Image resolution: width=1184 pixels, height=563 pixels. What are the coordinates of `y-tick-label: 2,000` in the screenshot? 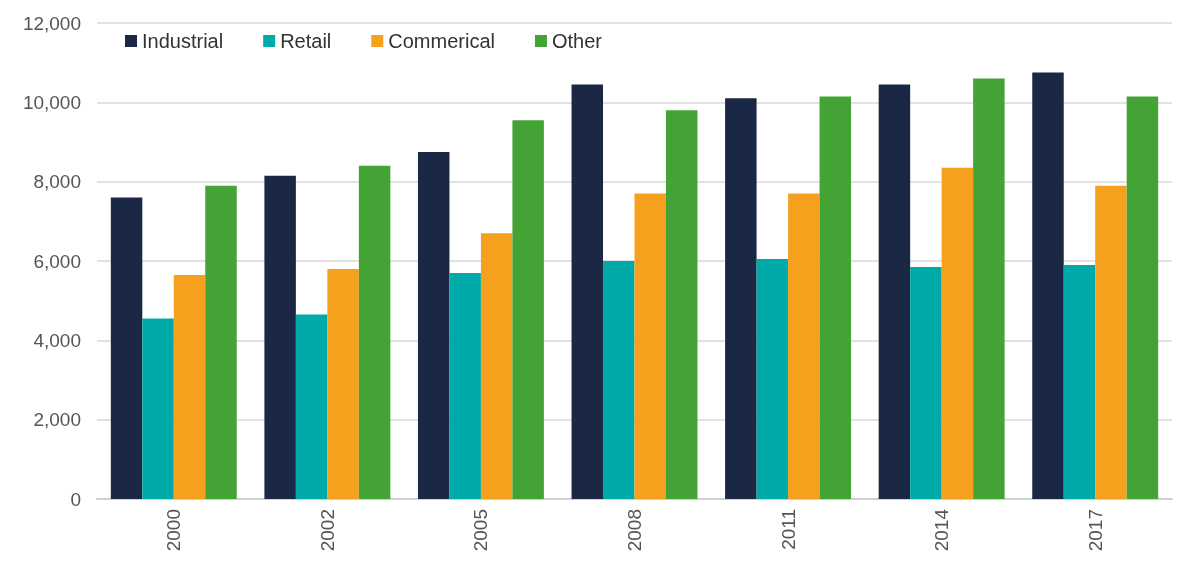 It's located at (57, 420).